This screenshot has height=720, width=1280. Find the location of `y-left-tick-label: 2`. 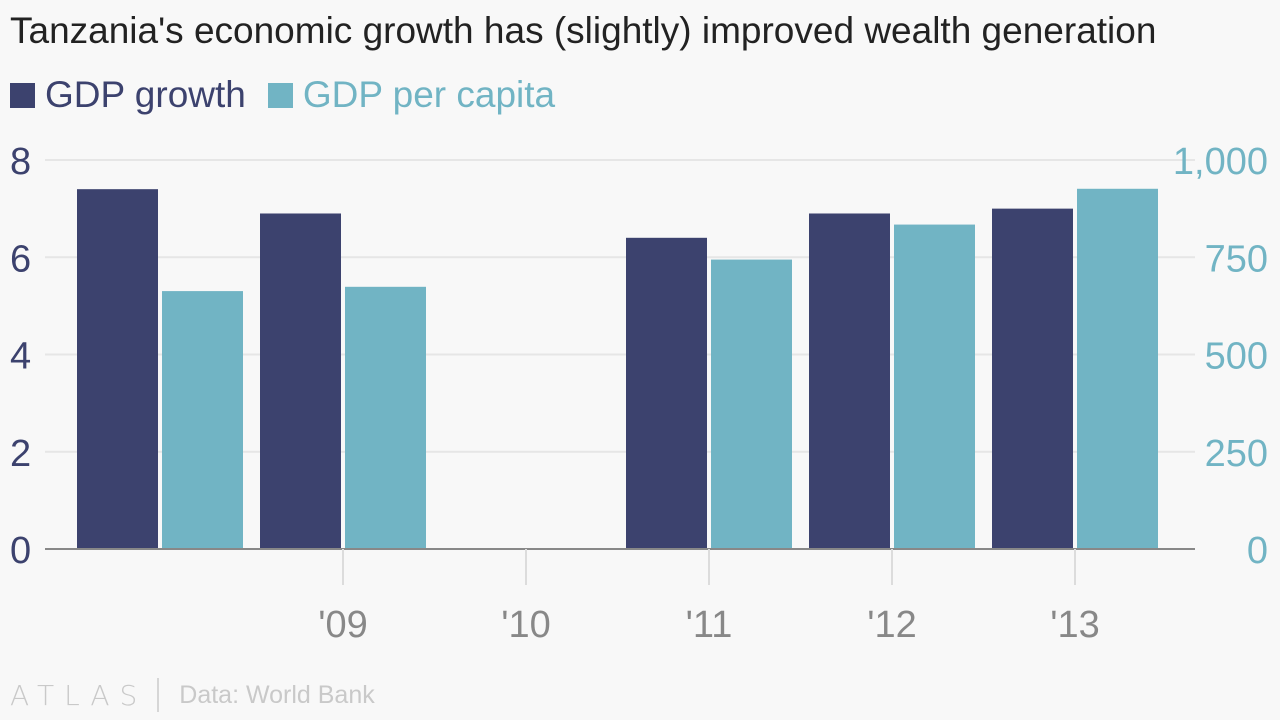

y-left-tick-label: 2 is located at coordinates (20, 454).